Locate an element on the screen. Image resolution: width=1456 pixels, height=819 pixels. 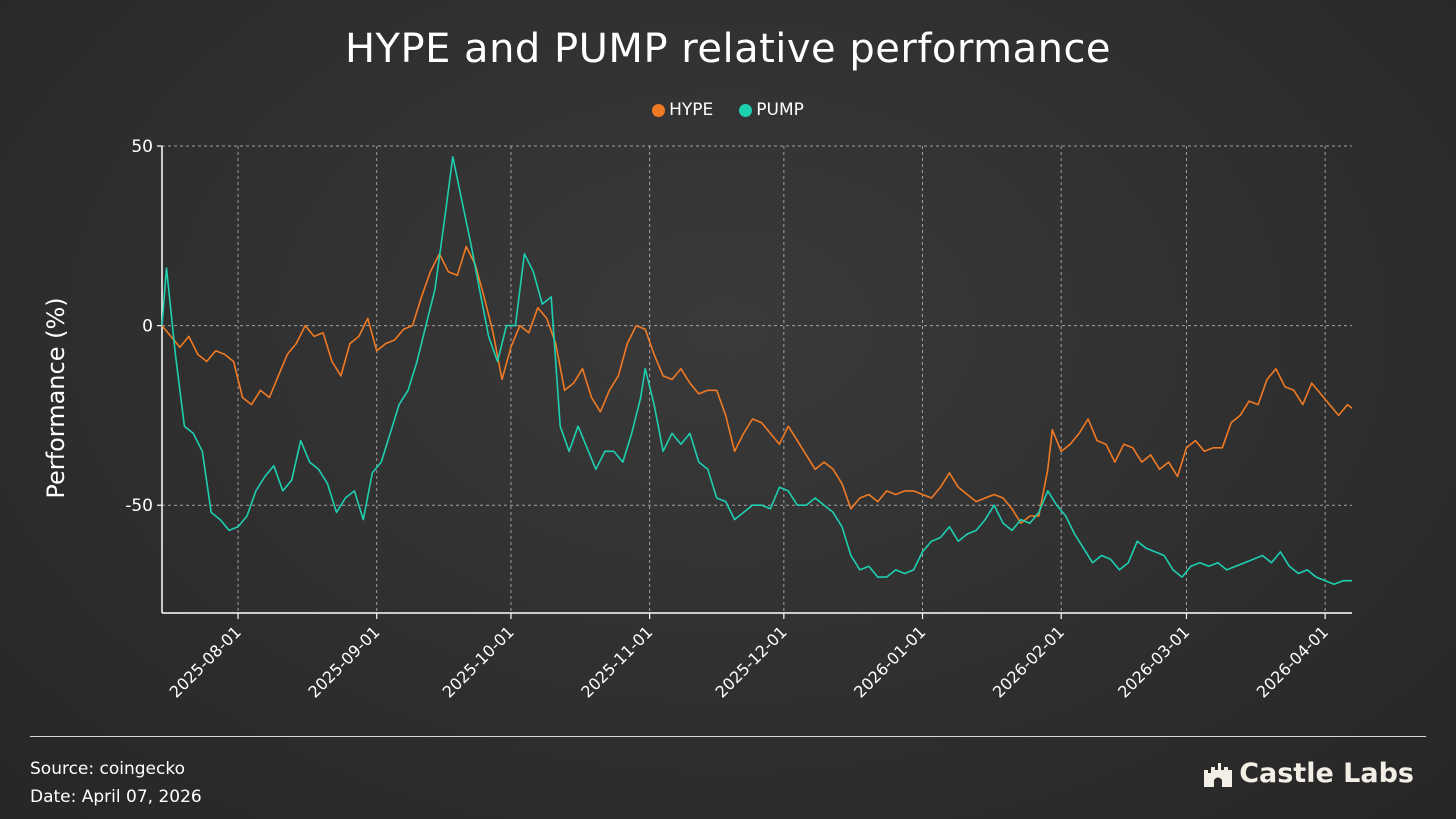
x-tick-label: 2025-11-01 is located at coordinates (616, 661).